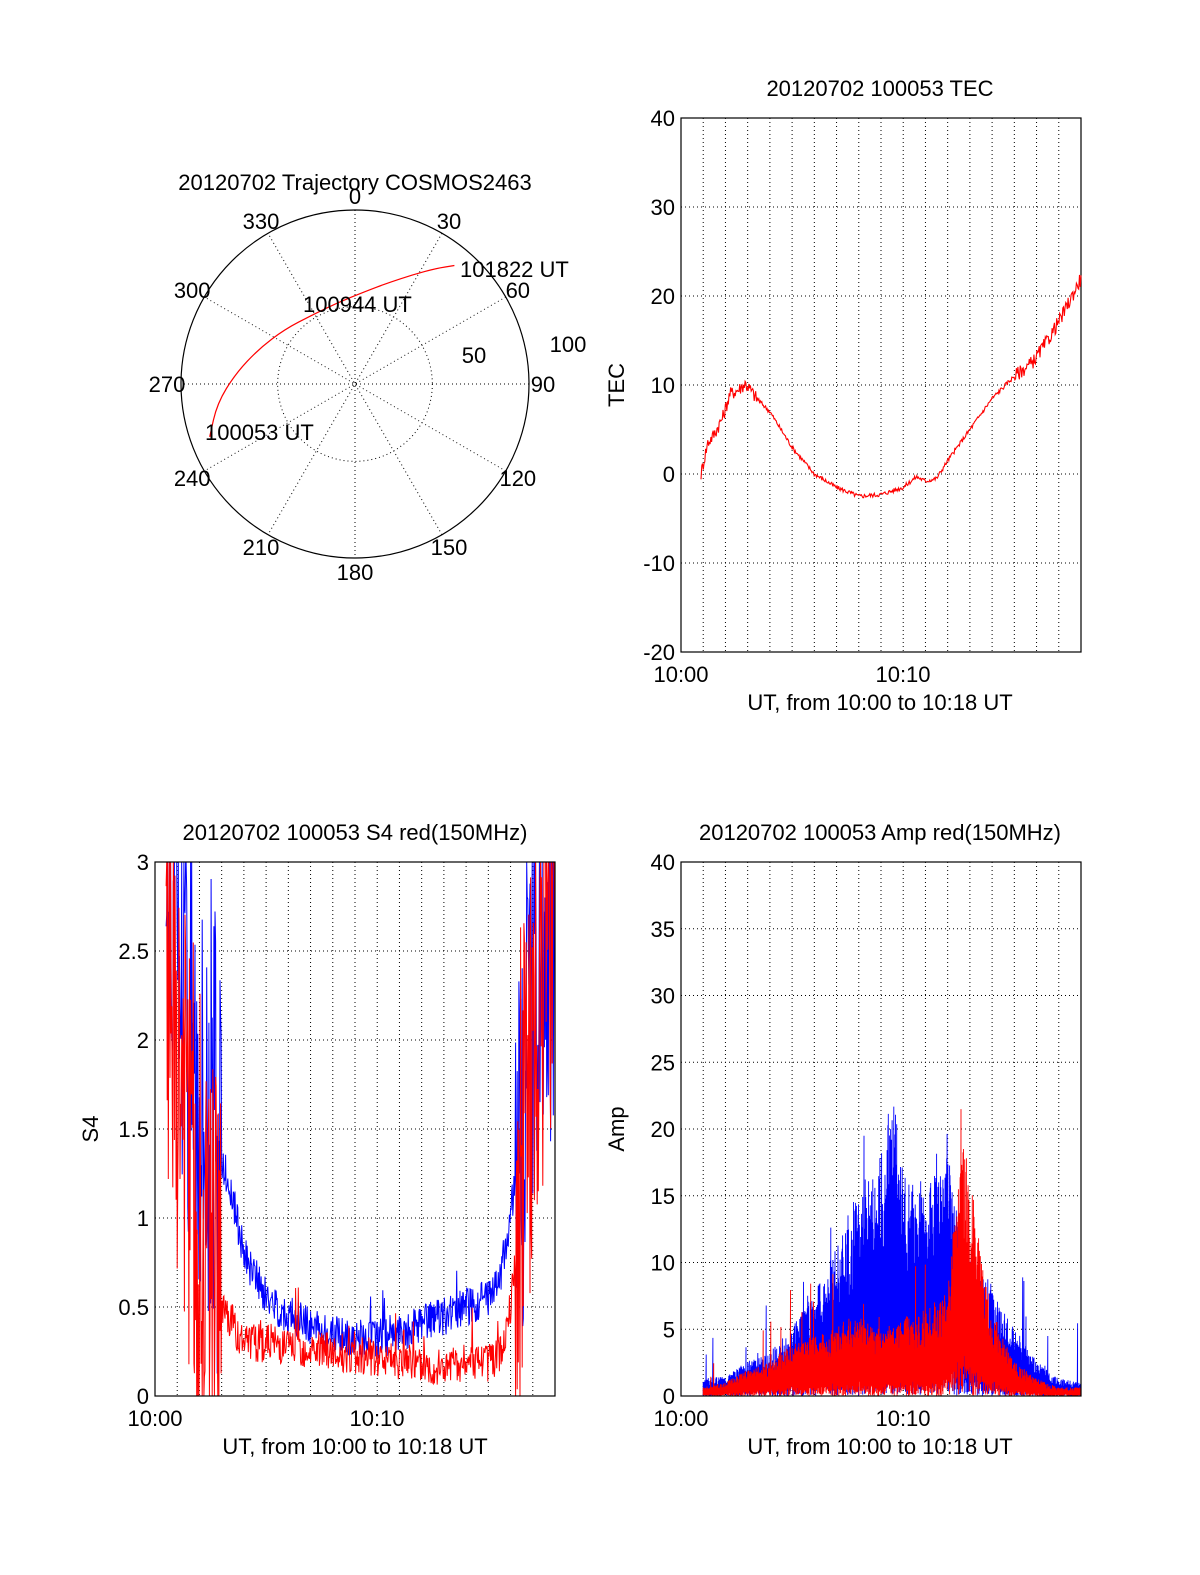 Image resolution: width=1200 pixels, height=1575 pixels. Describe the element at coordinates (879, 702) in the screenshot. I see `tec-x-axis-label: UT, from 10:00 to 10:18 UT` at that location.